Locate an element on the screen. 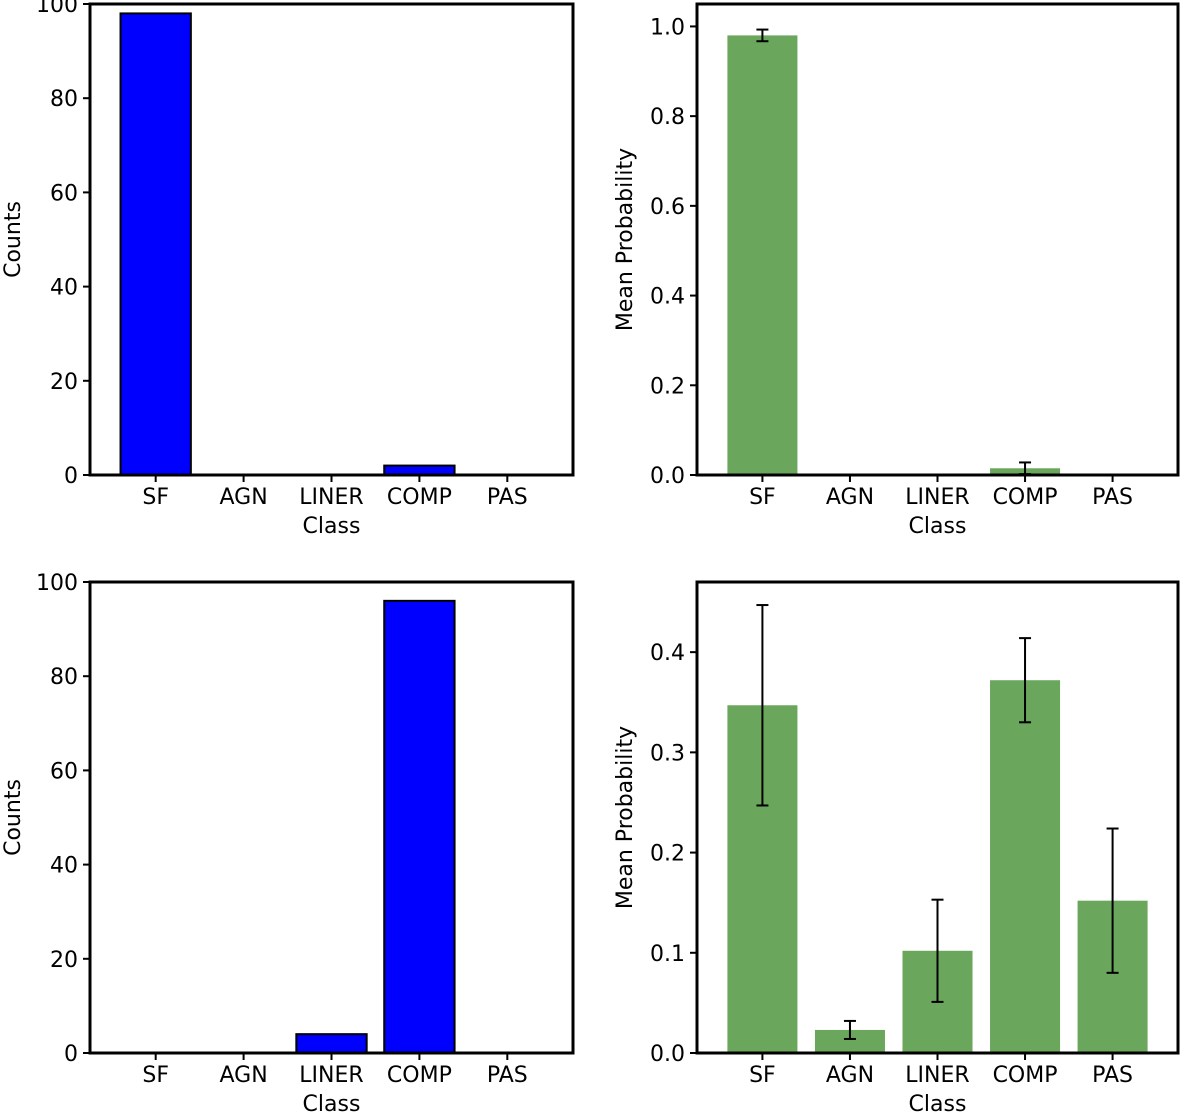 The height and width of the screenshot is (1114, 1200). y-tick-label: 0.1 is located at coordinates (667, 954).